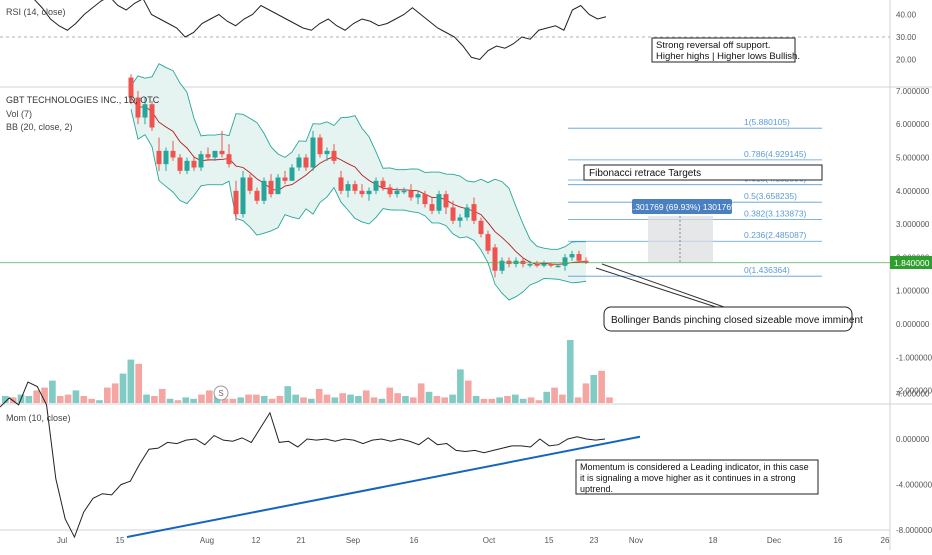 This screenshot has width=932, height=555. What do you see at coordinates (256, 540) in the screenshot?
I see `time-tick-label: 12` at bounding box center [256, 540].